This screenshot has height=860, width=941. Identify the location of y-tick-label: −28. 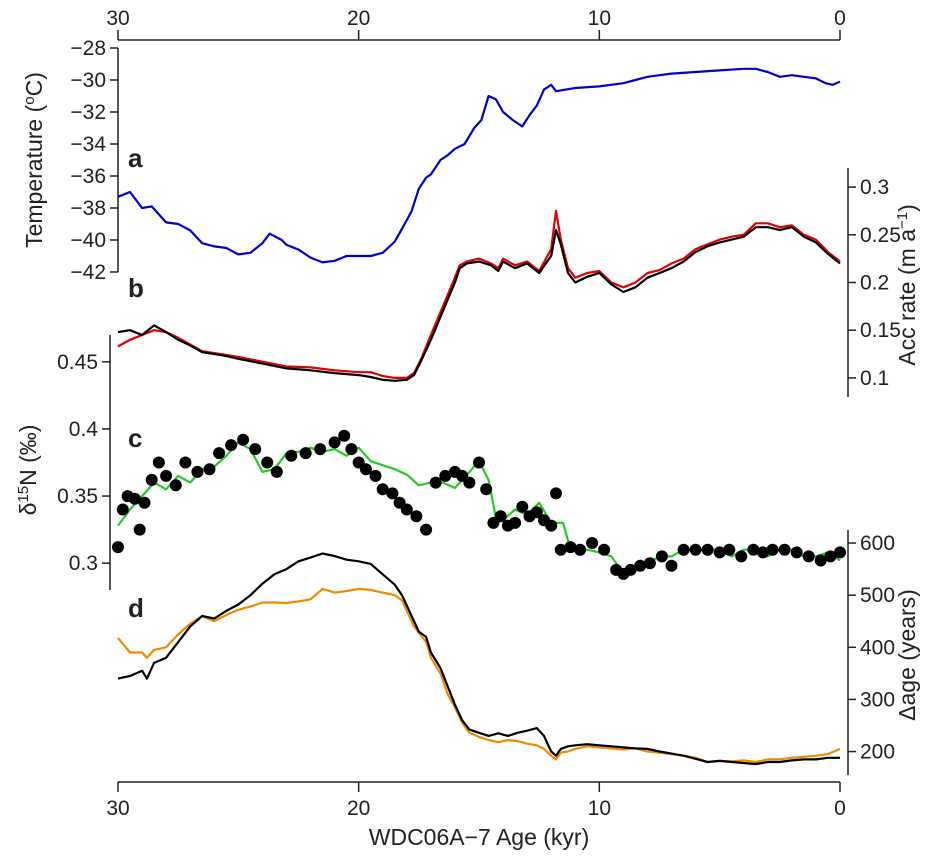
(88, 48).